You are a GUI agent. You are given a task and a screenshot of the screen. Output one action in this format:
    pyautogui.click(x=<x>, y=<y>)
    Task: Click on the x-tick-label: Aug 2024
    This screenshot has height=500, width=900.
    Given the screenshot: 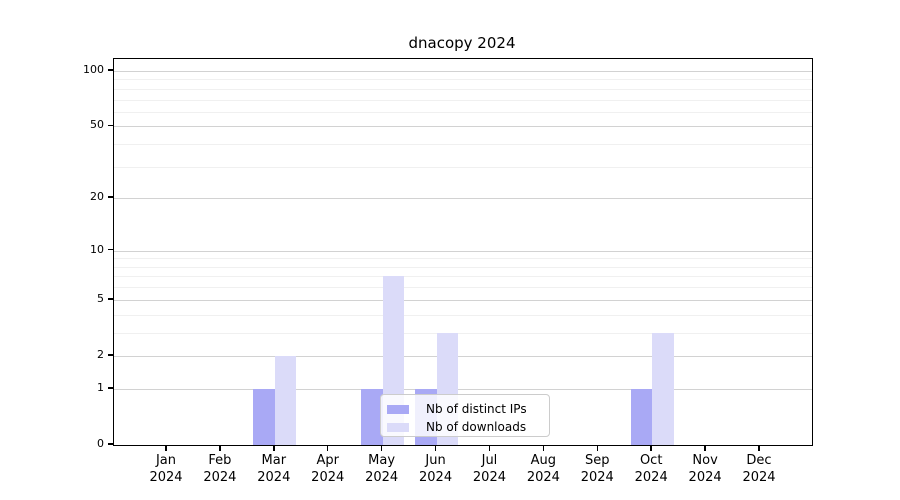 What is the action you would take?
    pyautogui.click(x=543, y=469)
    